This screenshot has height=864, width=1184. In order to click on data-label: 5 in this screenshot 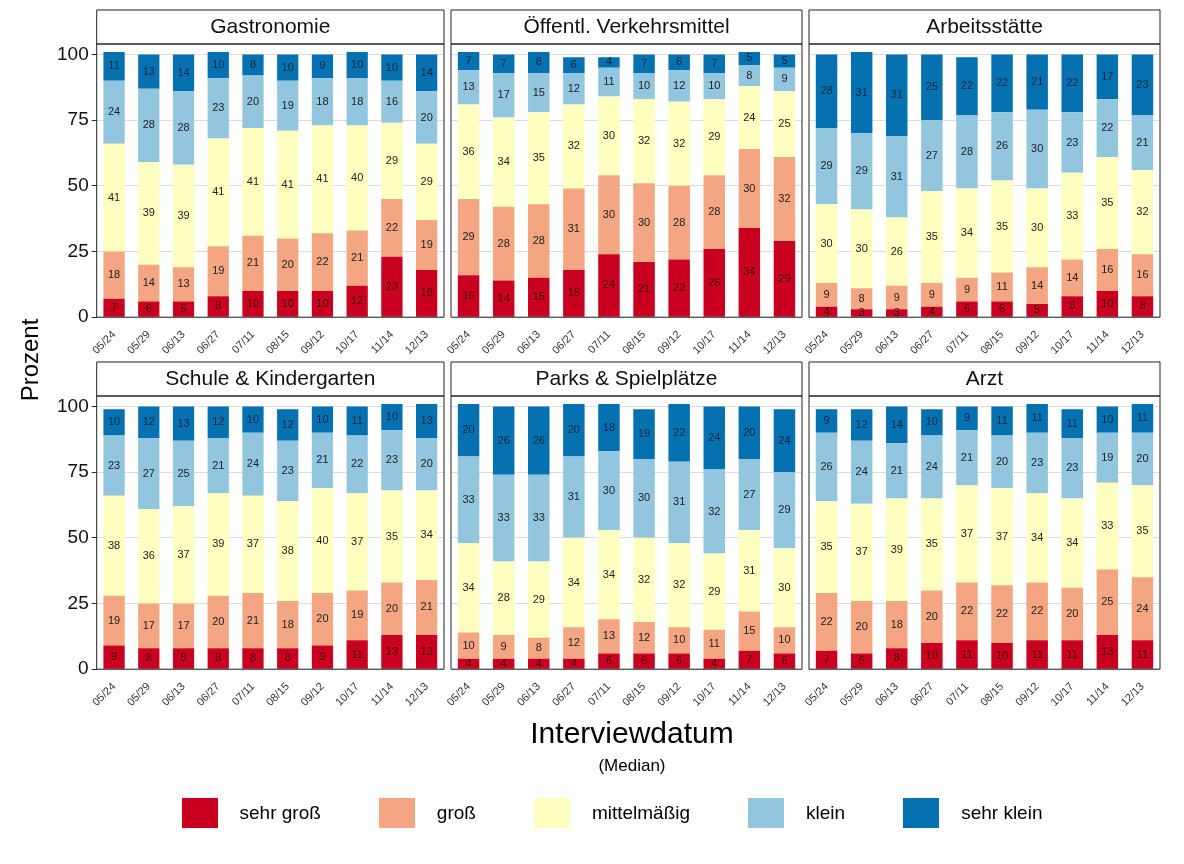, I will do `click(784, 60)`.